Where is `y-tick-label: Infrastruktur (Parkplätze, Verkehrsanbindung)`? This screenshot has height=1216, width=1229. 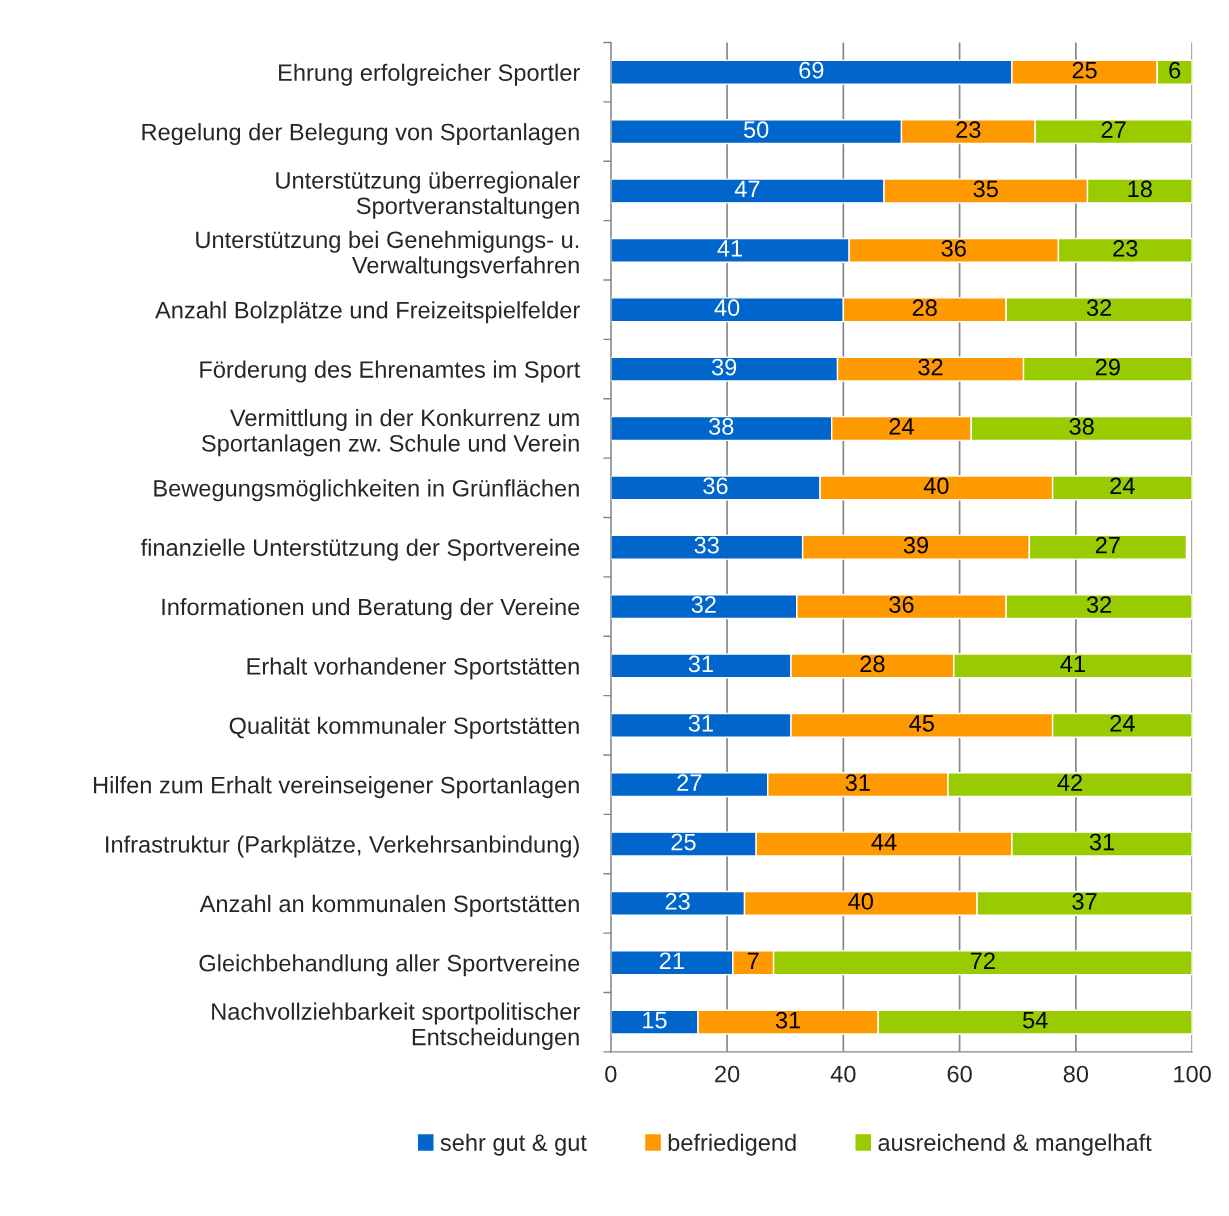 y-tick-label: Infrastruktur (Parkplätze, Verkehrsanbindung) is located at coordinates (342, 846).